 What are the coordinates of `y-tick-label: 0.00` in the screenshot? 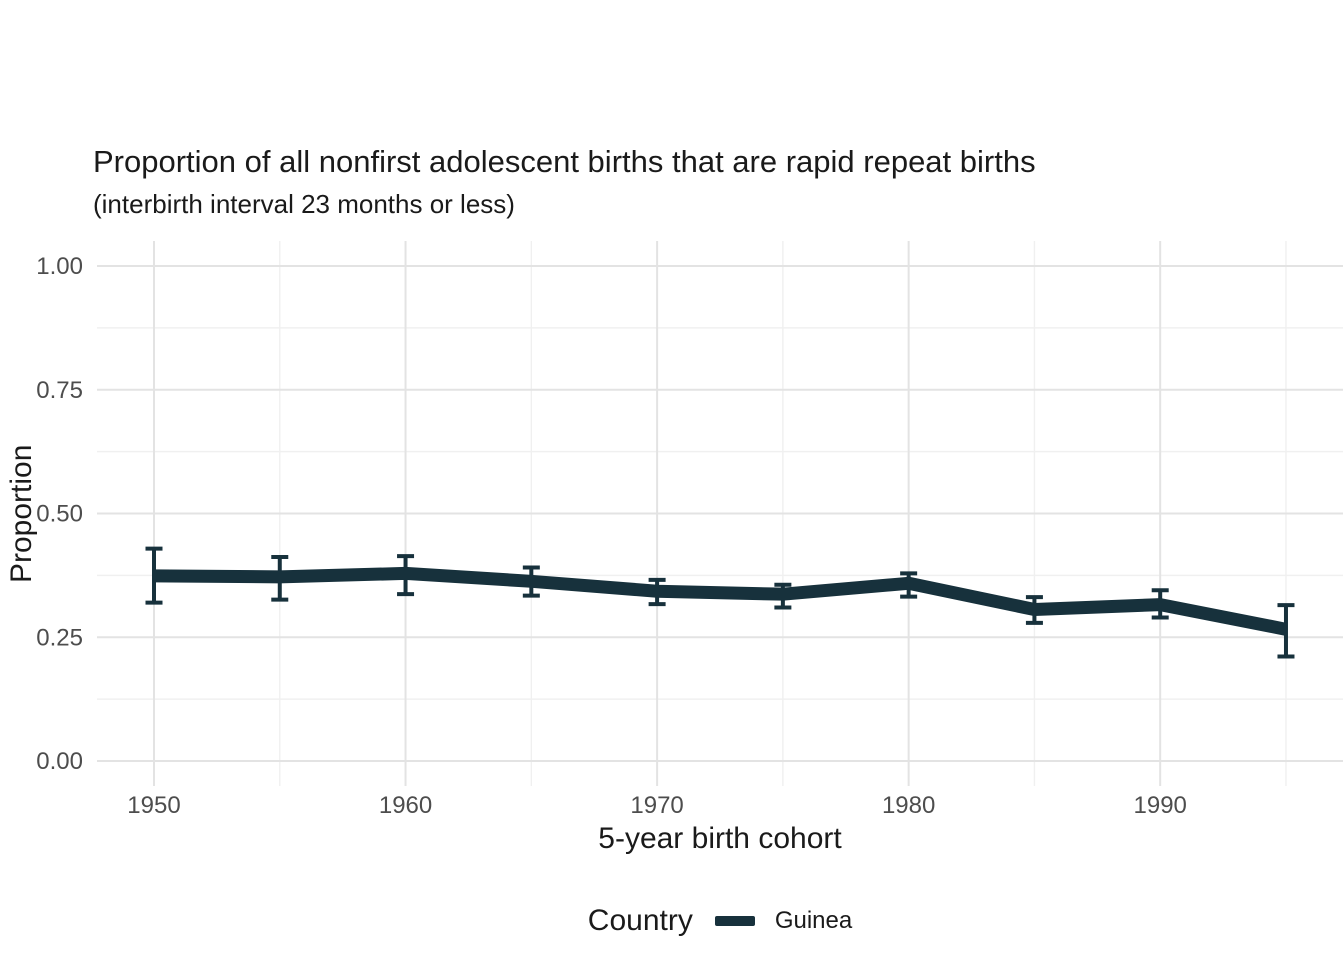 It's located at (59, 761).